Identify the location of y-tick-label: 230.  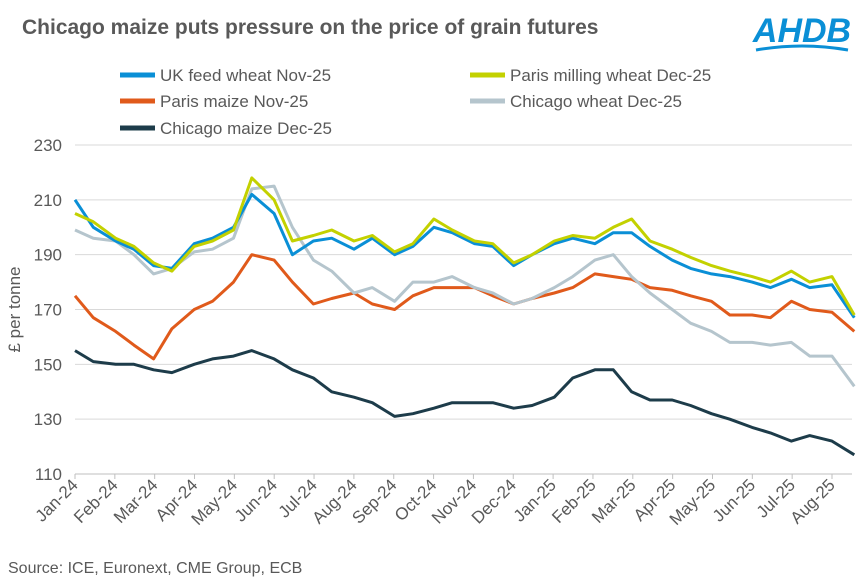
(48, 145).